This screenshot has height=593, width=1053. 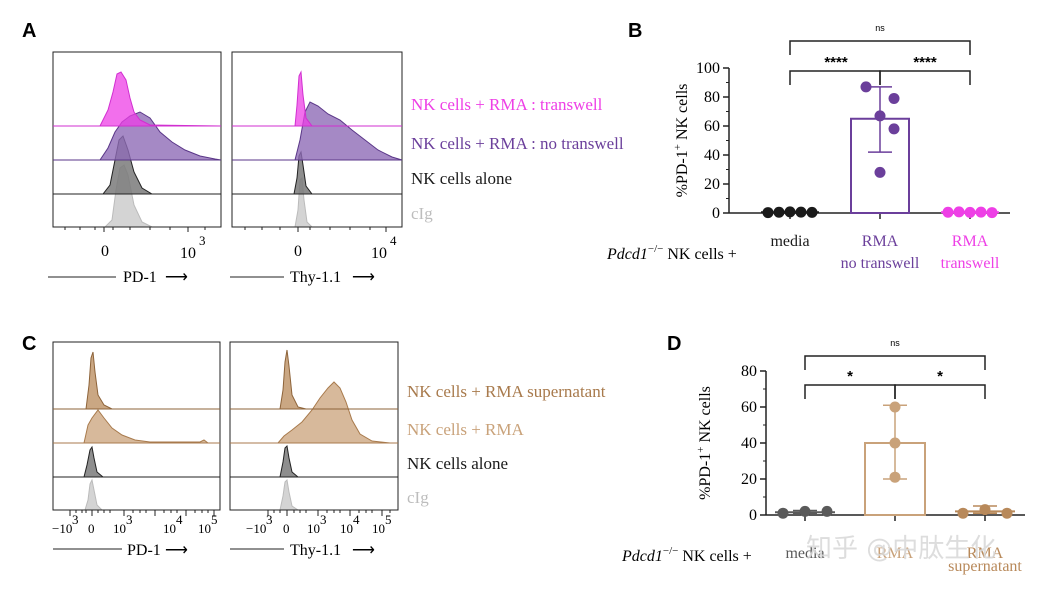 What do you see at coordinates (457, 463) in the screenshot?
I see `legend-c-nk-alone: NK cells alone` at bounding box center [457, 463].